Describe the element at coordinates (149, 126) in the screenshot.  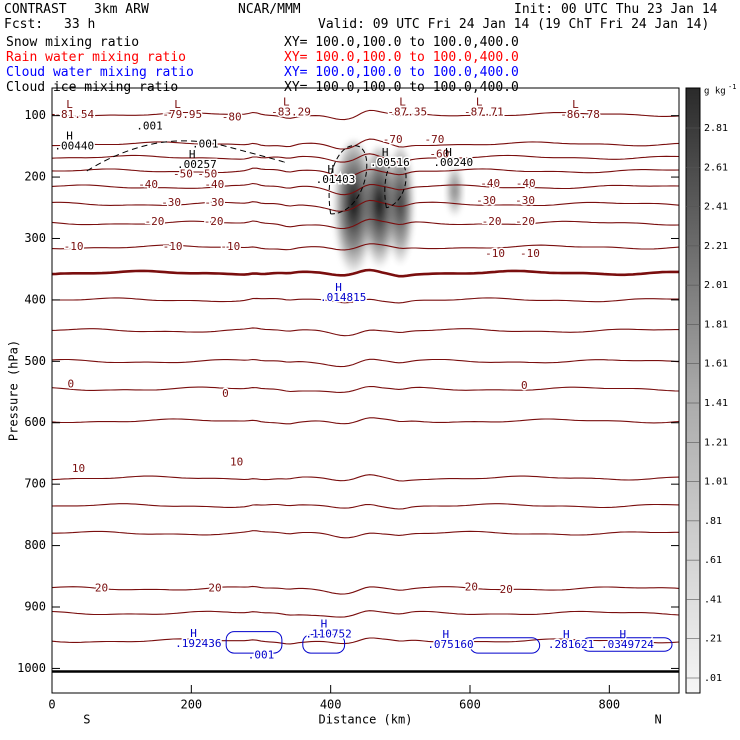
I see `misc-label-0: .001` at that location.